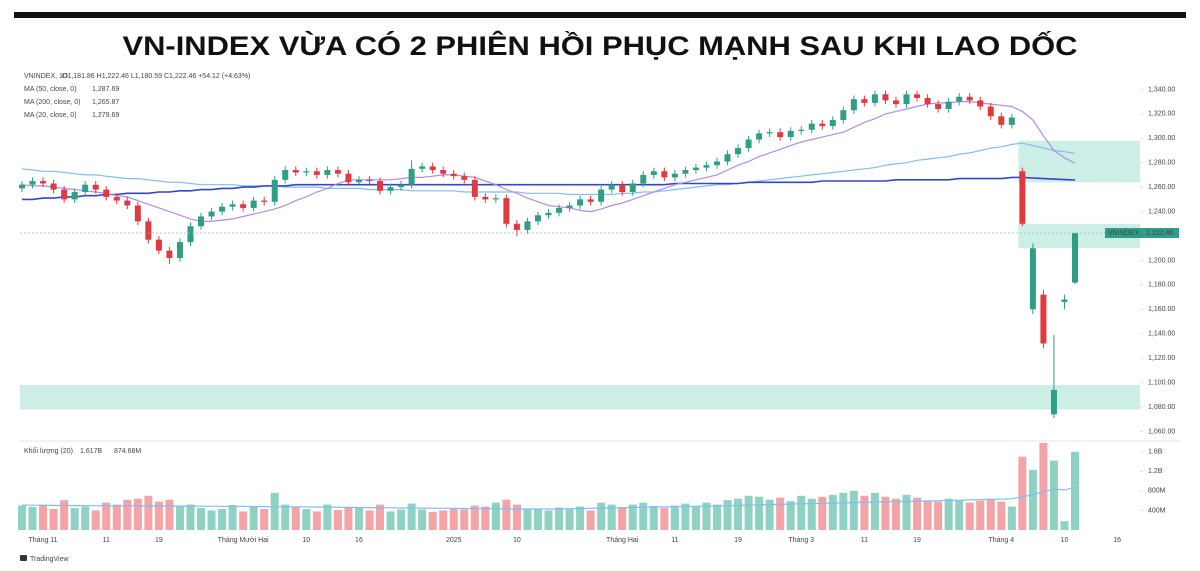  I want to click on source: TradingView, so click(49, 559).